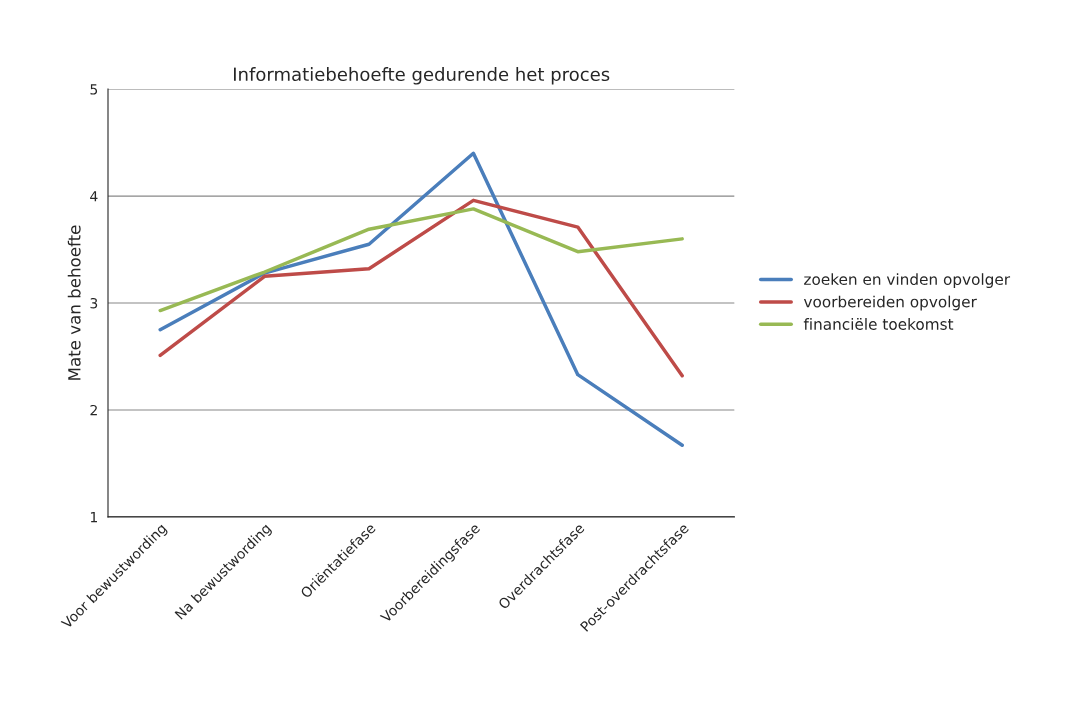 This screenshot has width=1080, height=713. What do you see at coordinates (907, 280) in the screenshot?
I see `legend-label: zoeken en vinden opvolger` at bounding box center [907, 280].